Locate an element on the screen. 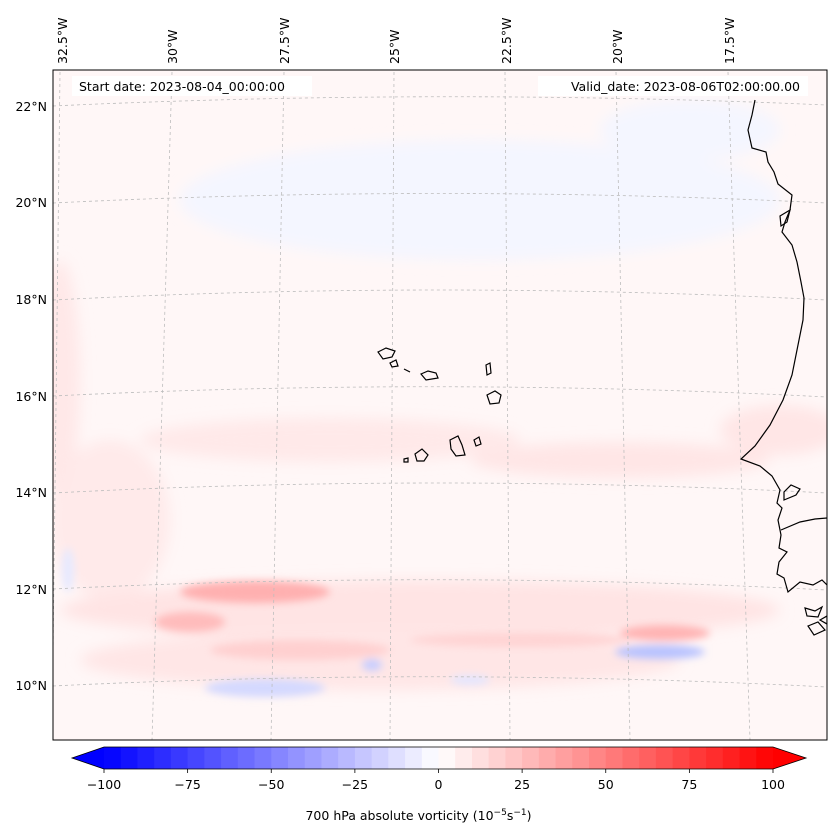  lat-label: 14°N is located at coordinates (31, 492).